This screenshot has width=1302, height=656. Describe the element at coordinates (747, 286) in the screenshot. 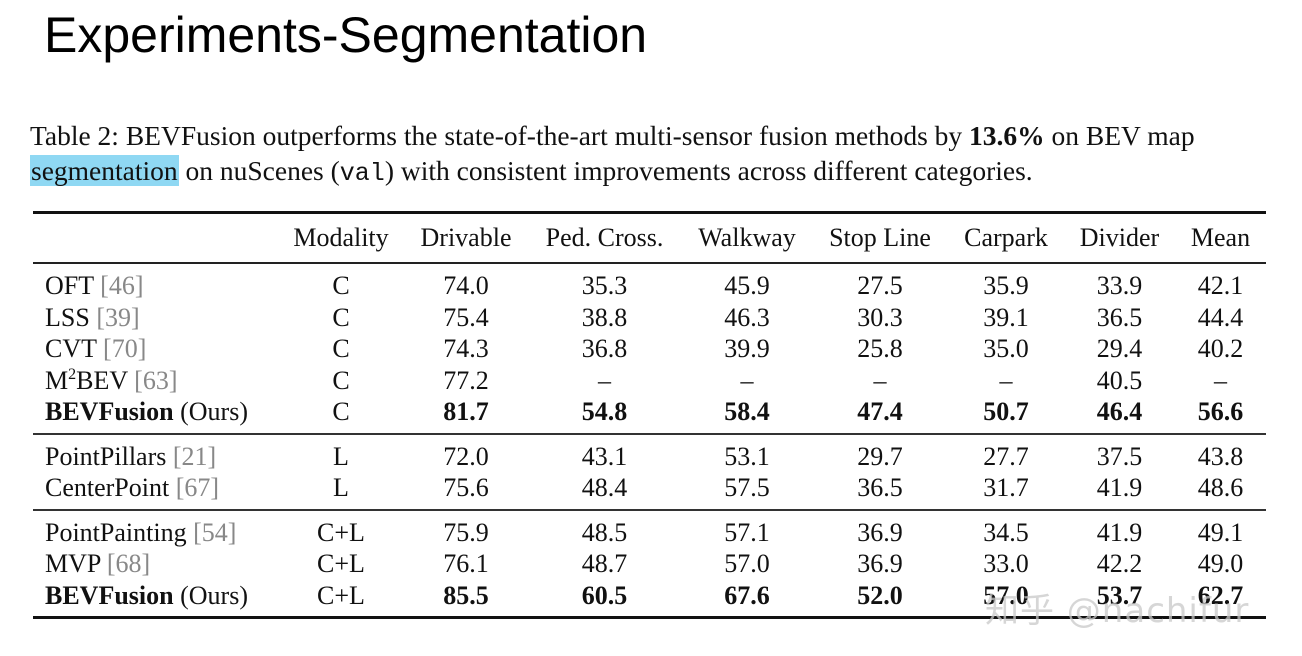

I see `value-cell: 45.9` at that location.